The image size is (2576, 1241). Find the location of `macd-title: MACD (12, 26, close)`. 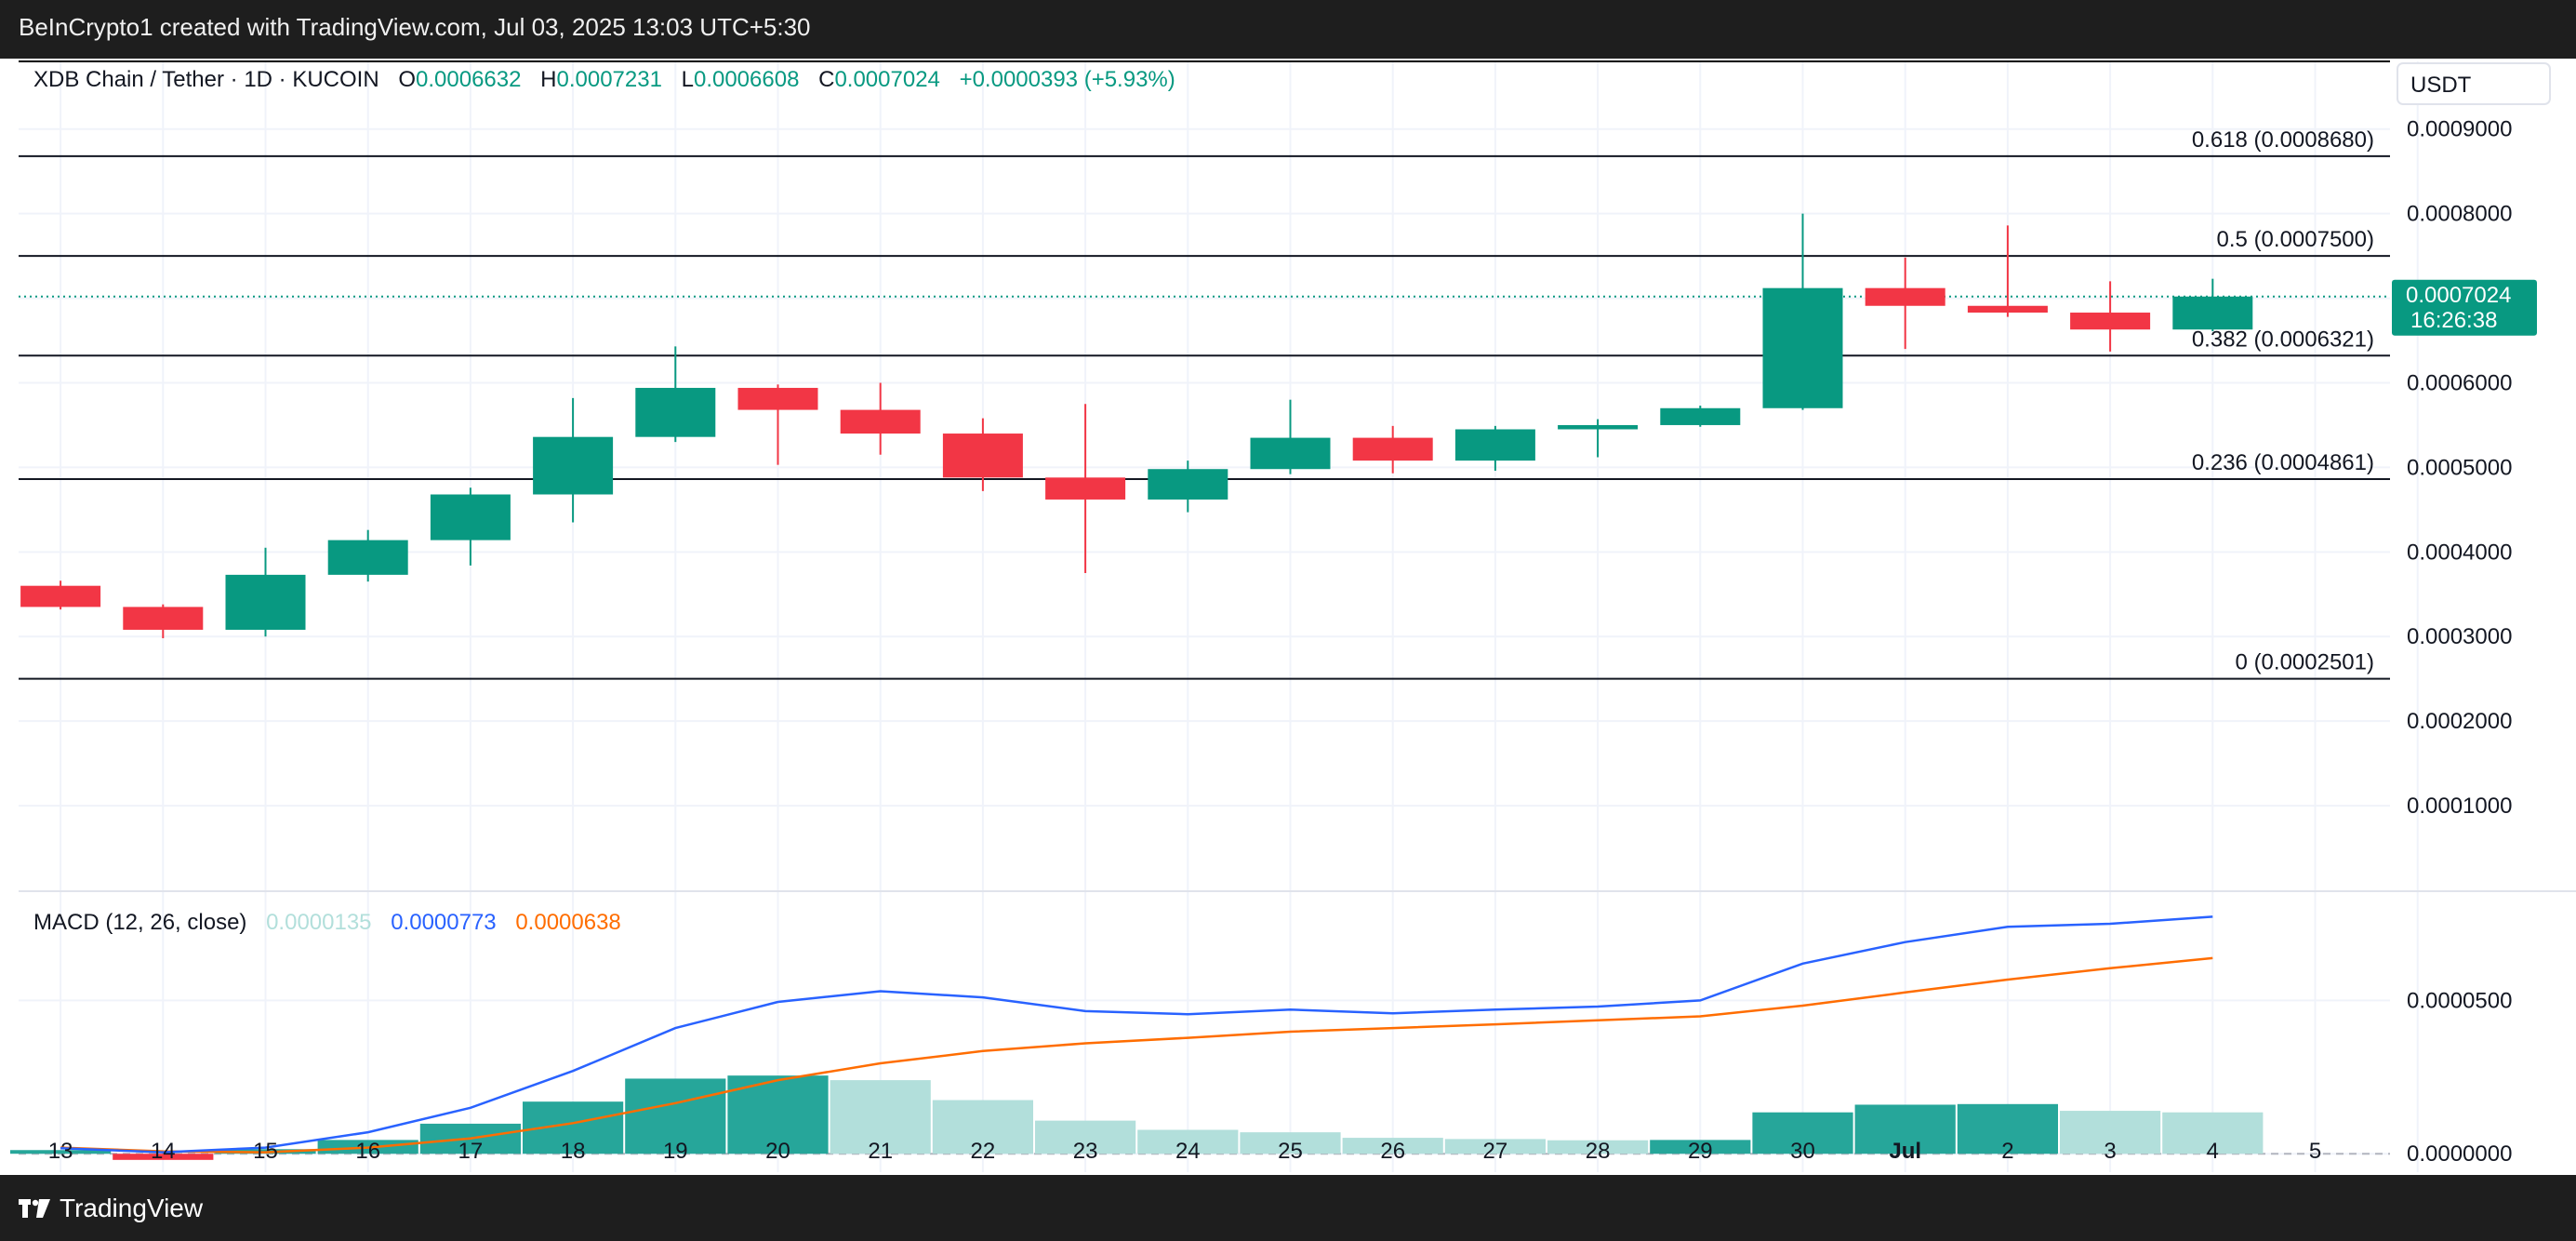

macd-title: MACD (12, 26, close) is located at coordinates (139, 923).